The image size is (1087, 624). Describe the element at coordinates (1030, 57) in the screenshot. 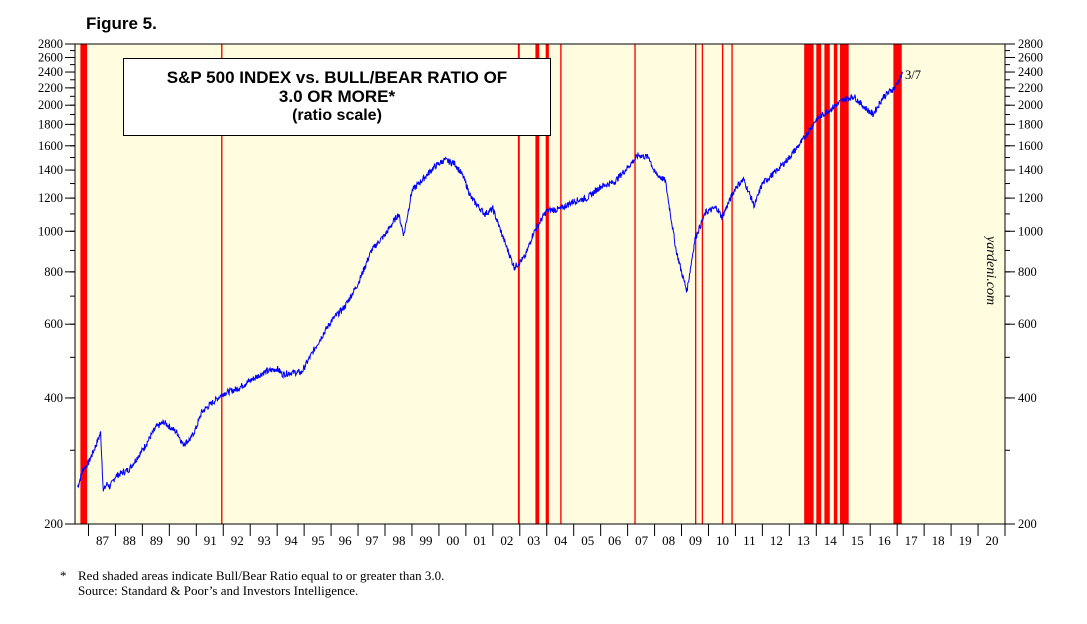

I see `y-tick-label-right: 2600` at that location.